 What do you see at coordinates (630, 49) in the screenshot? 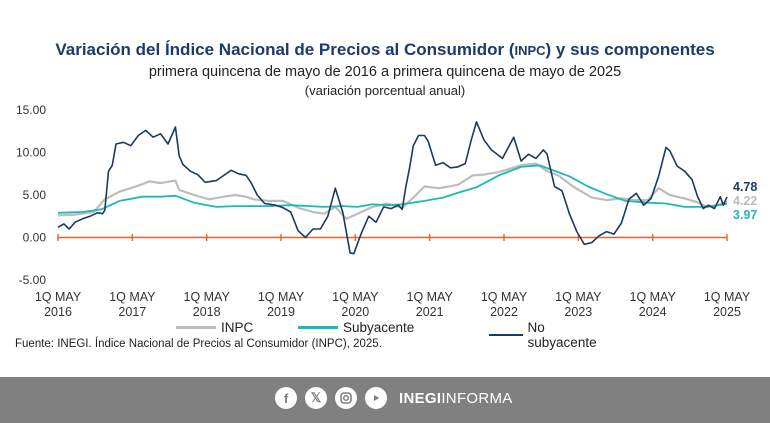
I see `title-part2: ) y sus componentes` at bounding box center [630, 49].